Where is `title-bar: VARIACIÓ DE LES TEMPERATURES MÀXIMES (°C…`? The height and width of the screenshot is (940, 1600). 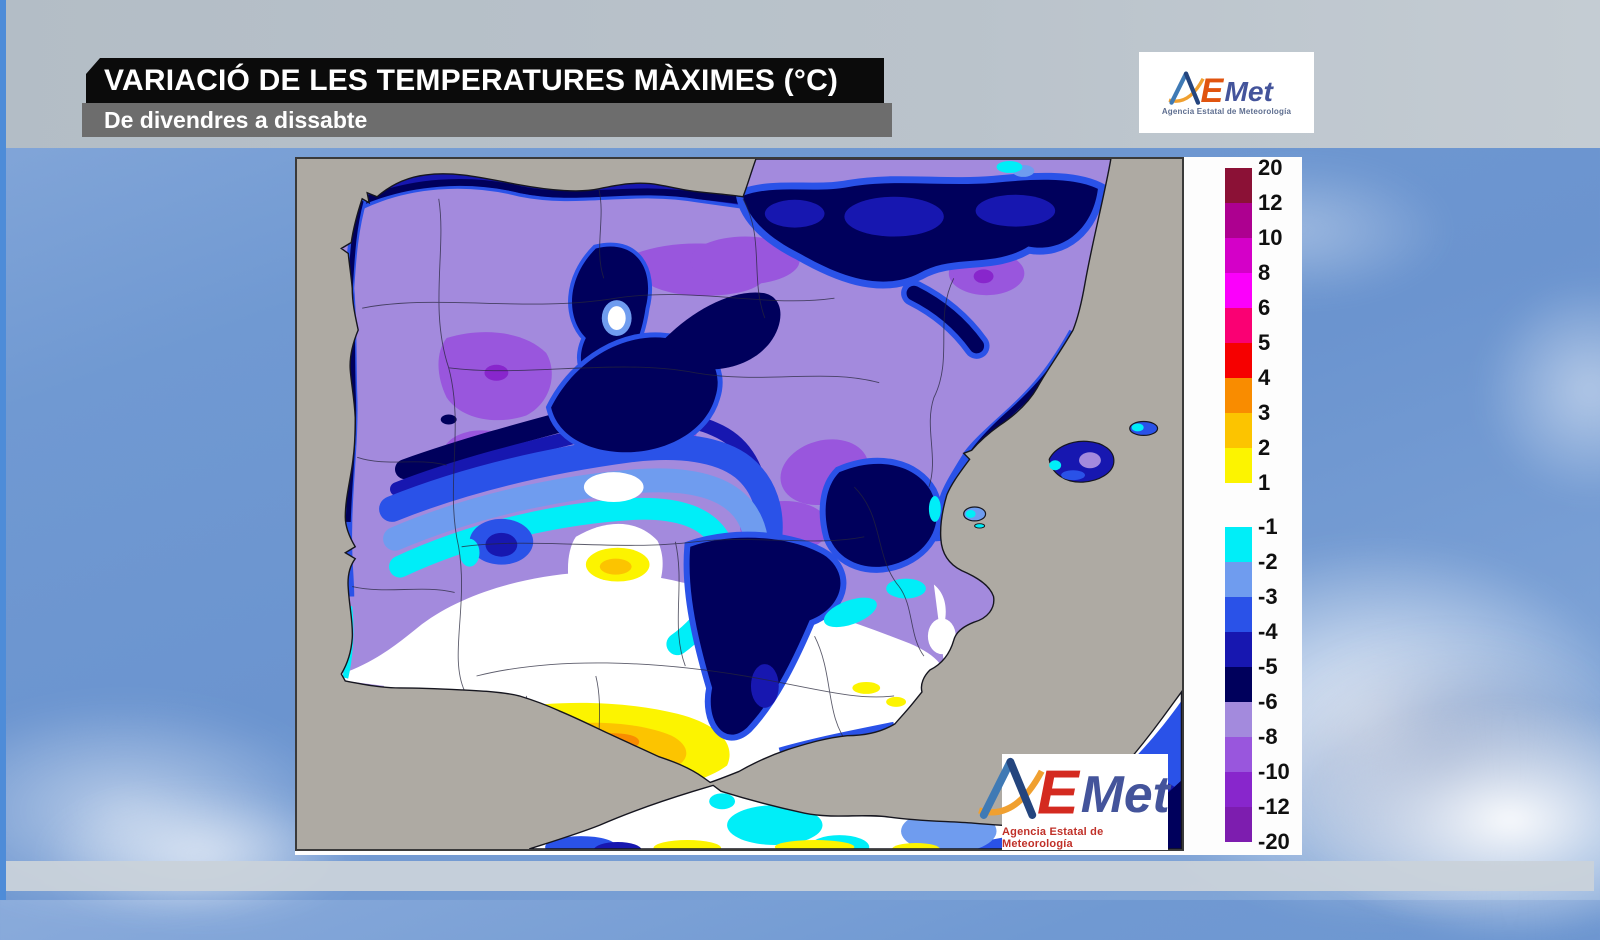 title-bar: VARIACIÓ DE LES TEMPERATURES MÀXIMES (°C… is located at coordinates (485, 80).